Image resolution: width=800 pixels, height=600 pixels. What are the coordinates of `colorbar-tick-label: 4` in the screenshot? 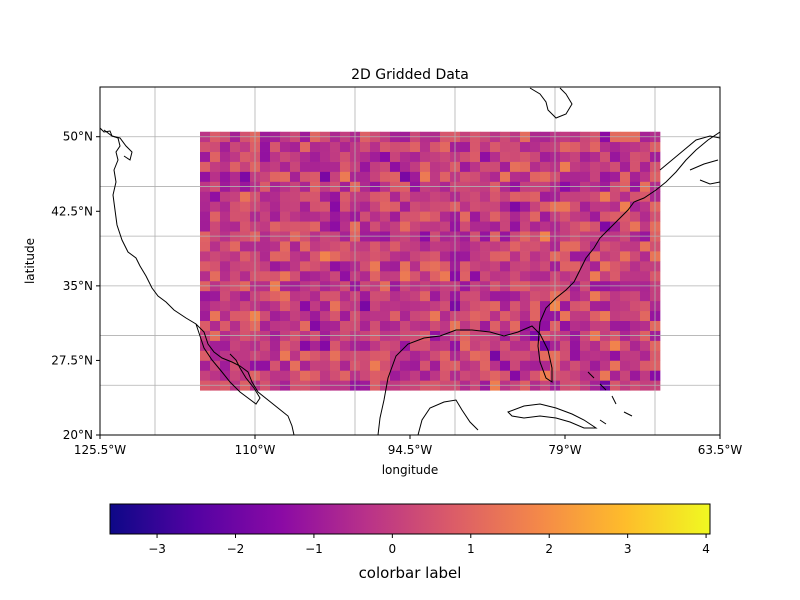 It's located at (706, 549).